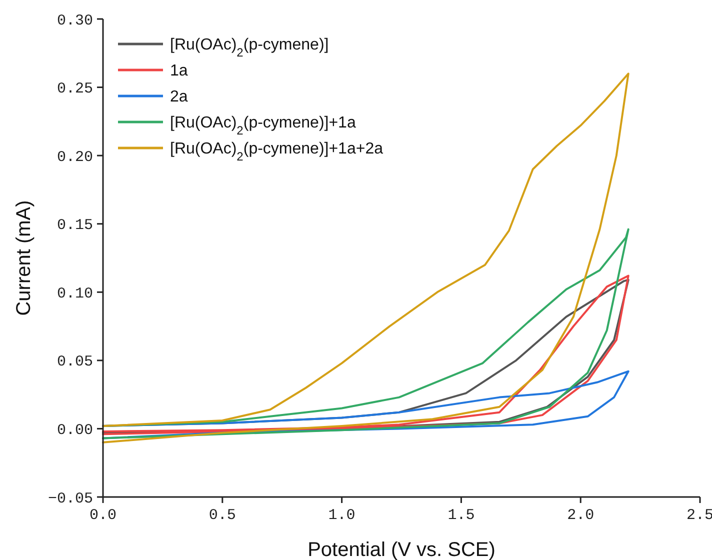  I want to click on x-tick-label: 0.5, so click(222, 515).